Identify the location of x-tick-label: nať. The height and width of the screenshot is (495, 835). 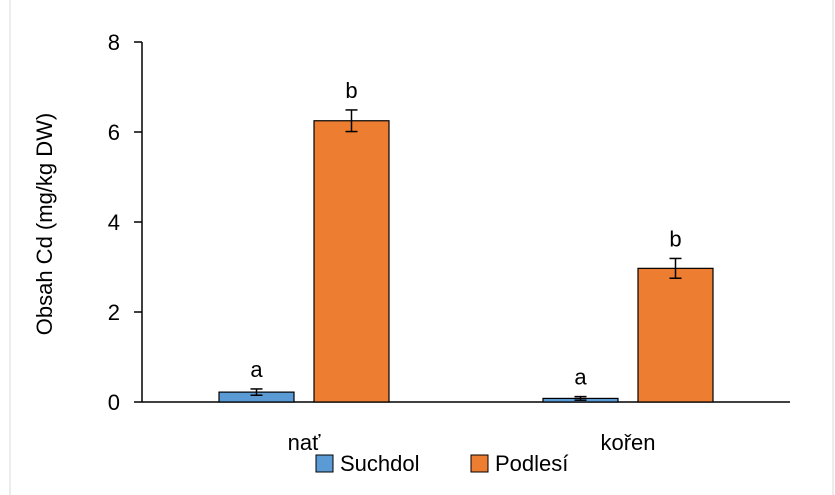
(304, 442).